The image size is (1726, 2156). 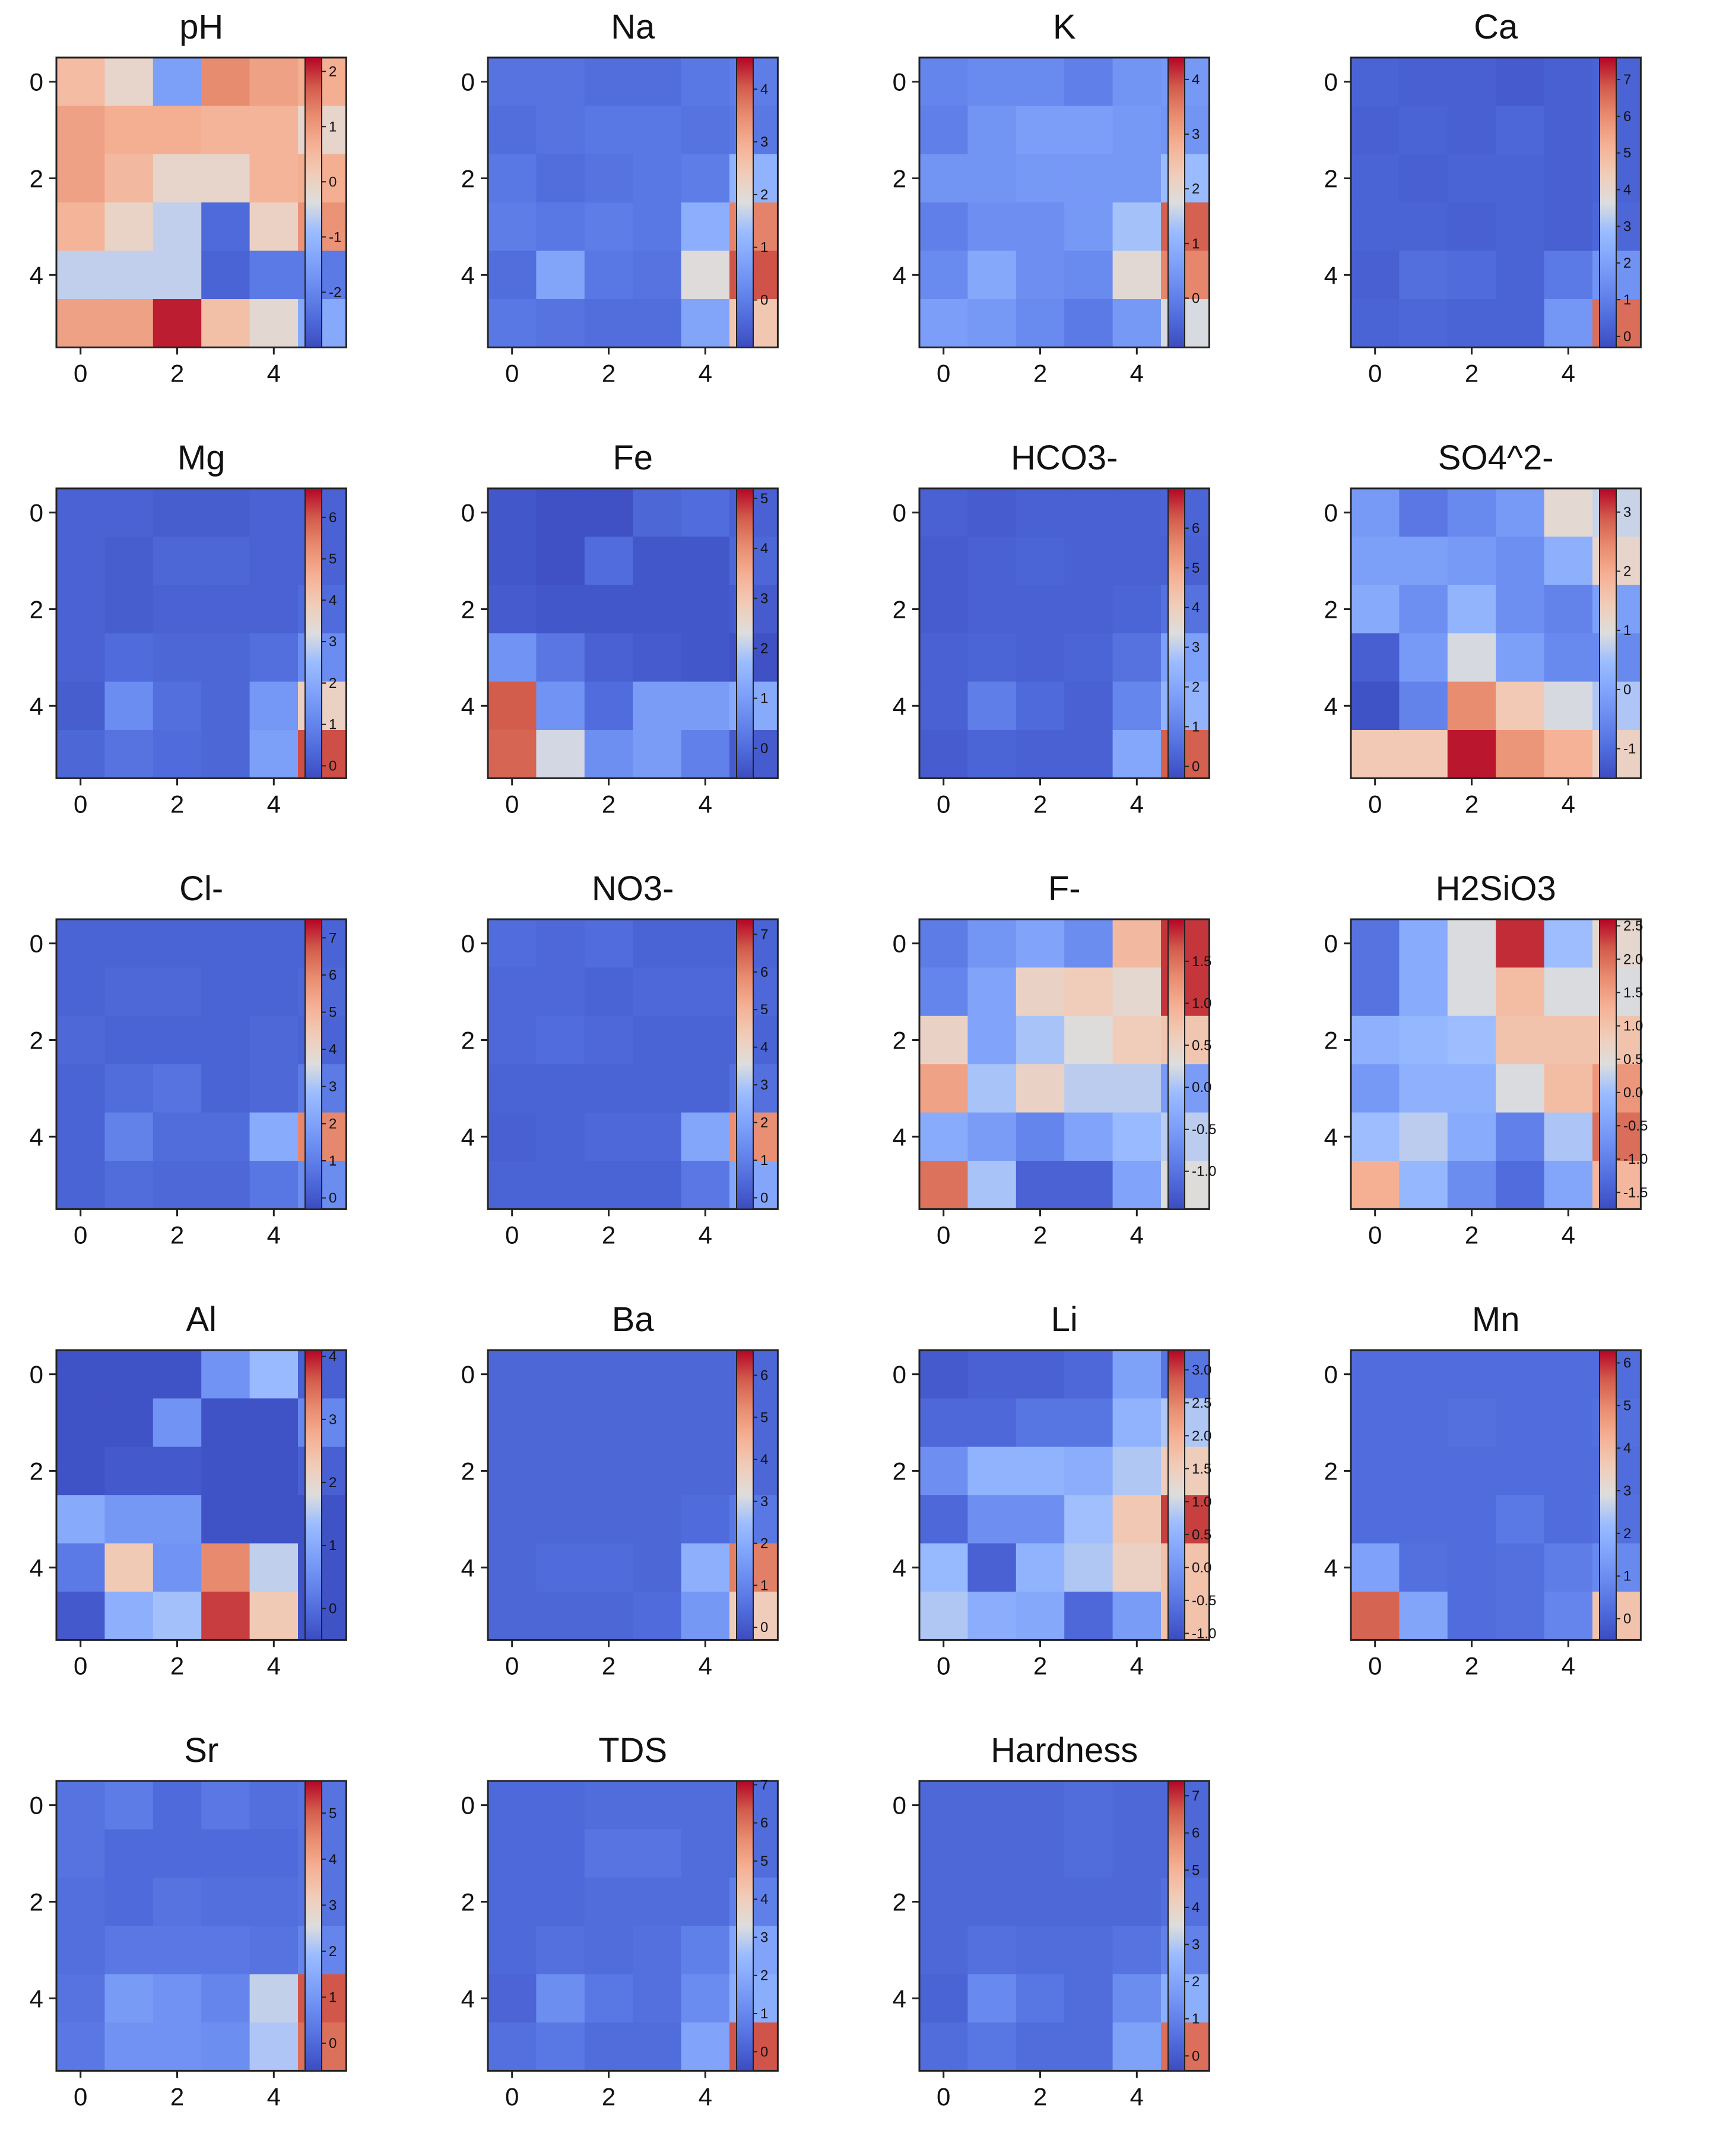 What do you see at coordinates (1064, 1319) in the screenshot?
I see `panel-title: Li` at bounding box center [1064, 1319].